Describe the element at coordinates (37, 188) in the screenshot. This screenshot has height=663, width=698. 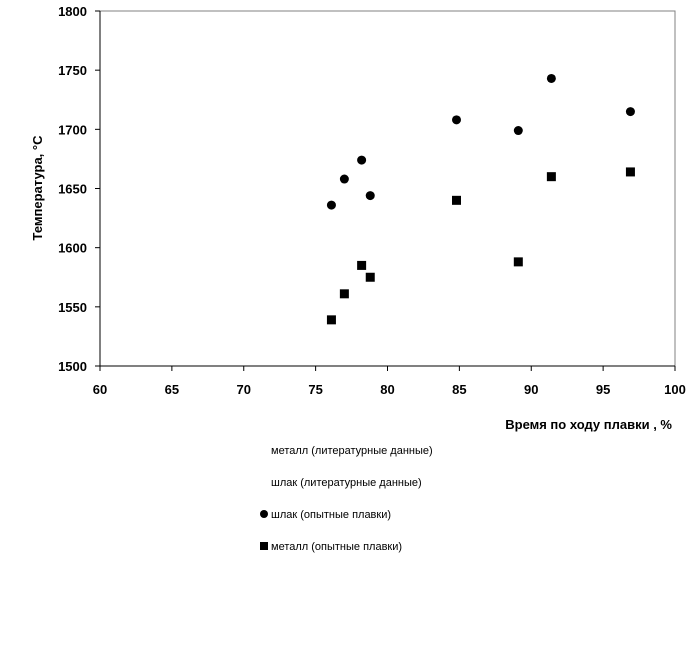
I see `y-axis-title: Температура, °С` at that location.